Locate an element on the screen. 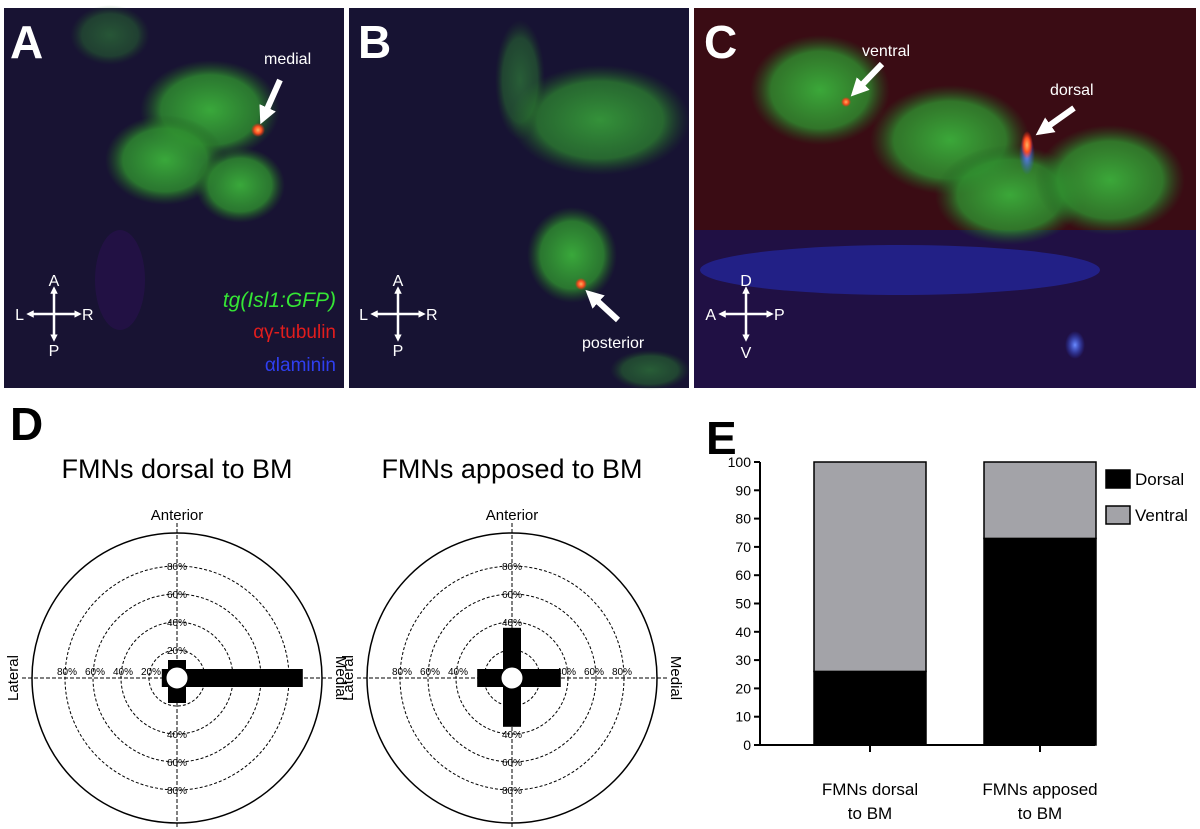 This screenshot has height=829, width=1200. y-tick-label: 0 is located at coordinates (747, 745).